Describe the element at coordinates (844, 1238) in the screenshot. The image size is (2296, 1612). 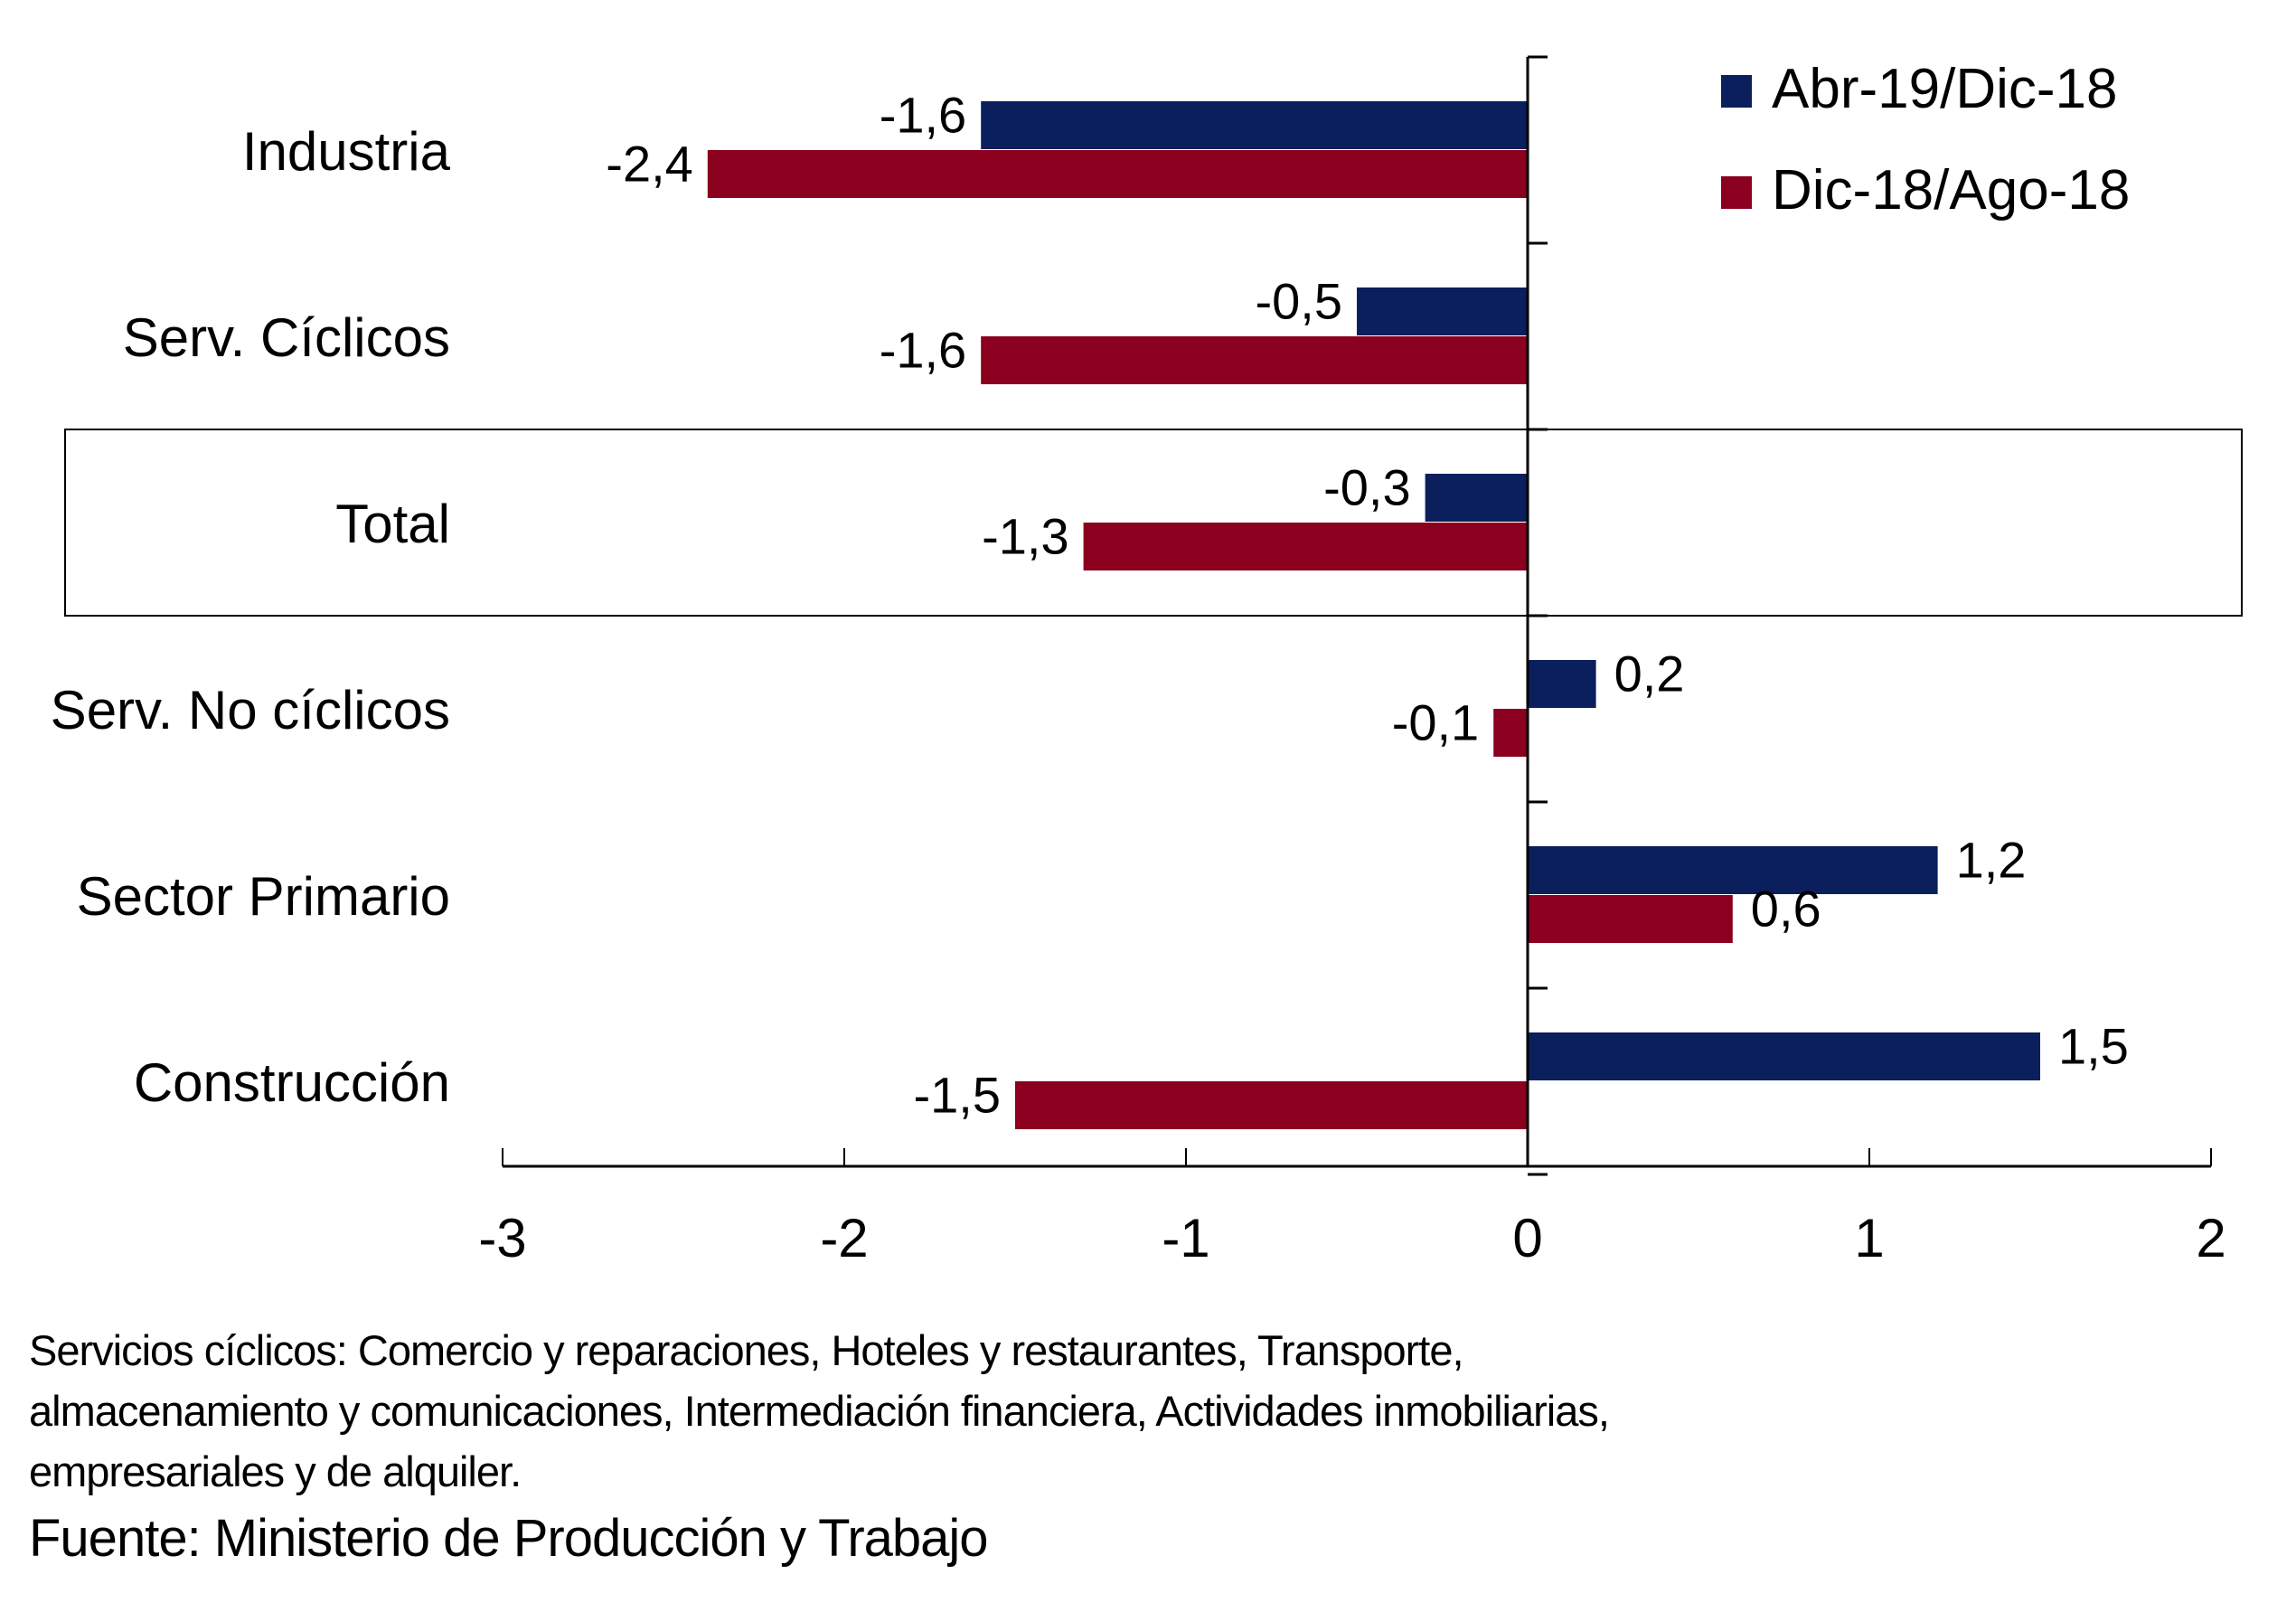
I see `x-tick-label: -2` at that location.